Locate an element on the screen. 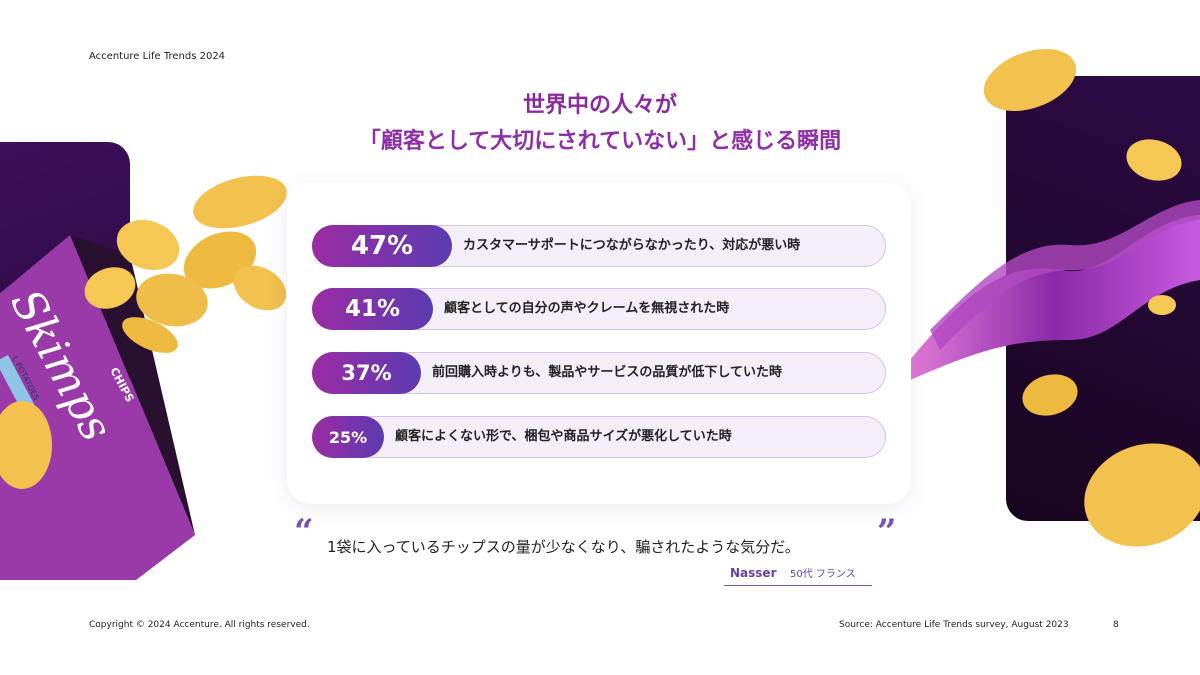 The image size is (1200, 675). quote-text: 1袋に入っているチップスの量が少なくなり、騙されたような気分だ。 is located at coordinates (563, 547).